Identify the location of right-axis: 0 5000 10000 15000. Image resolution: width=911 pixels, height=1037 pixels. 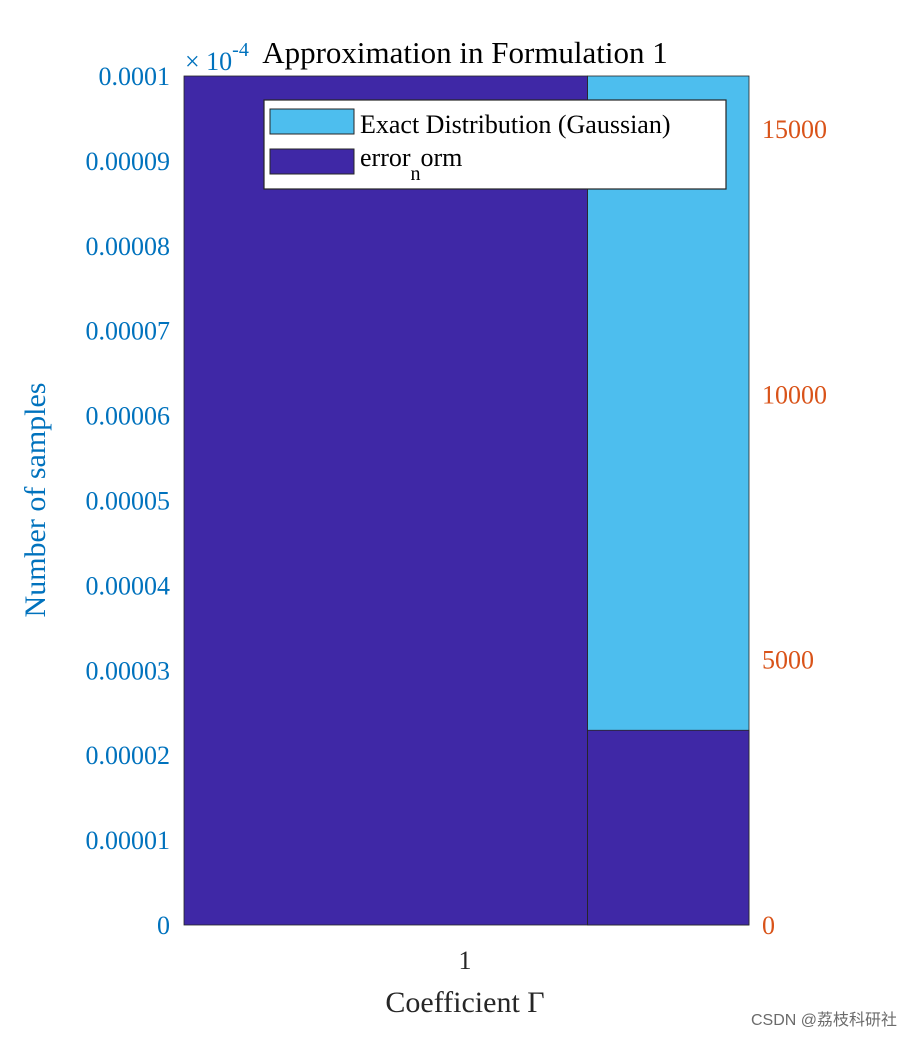
(794, 527).